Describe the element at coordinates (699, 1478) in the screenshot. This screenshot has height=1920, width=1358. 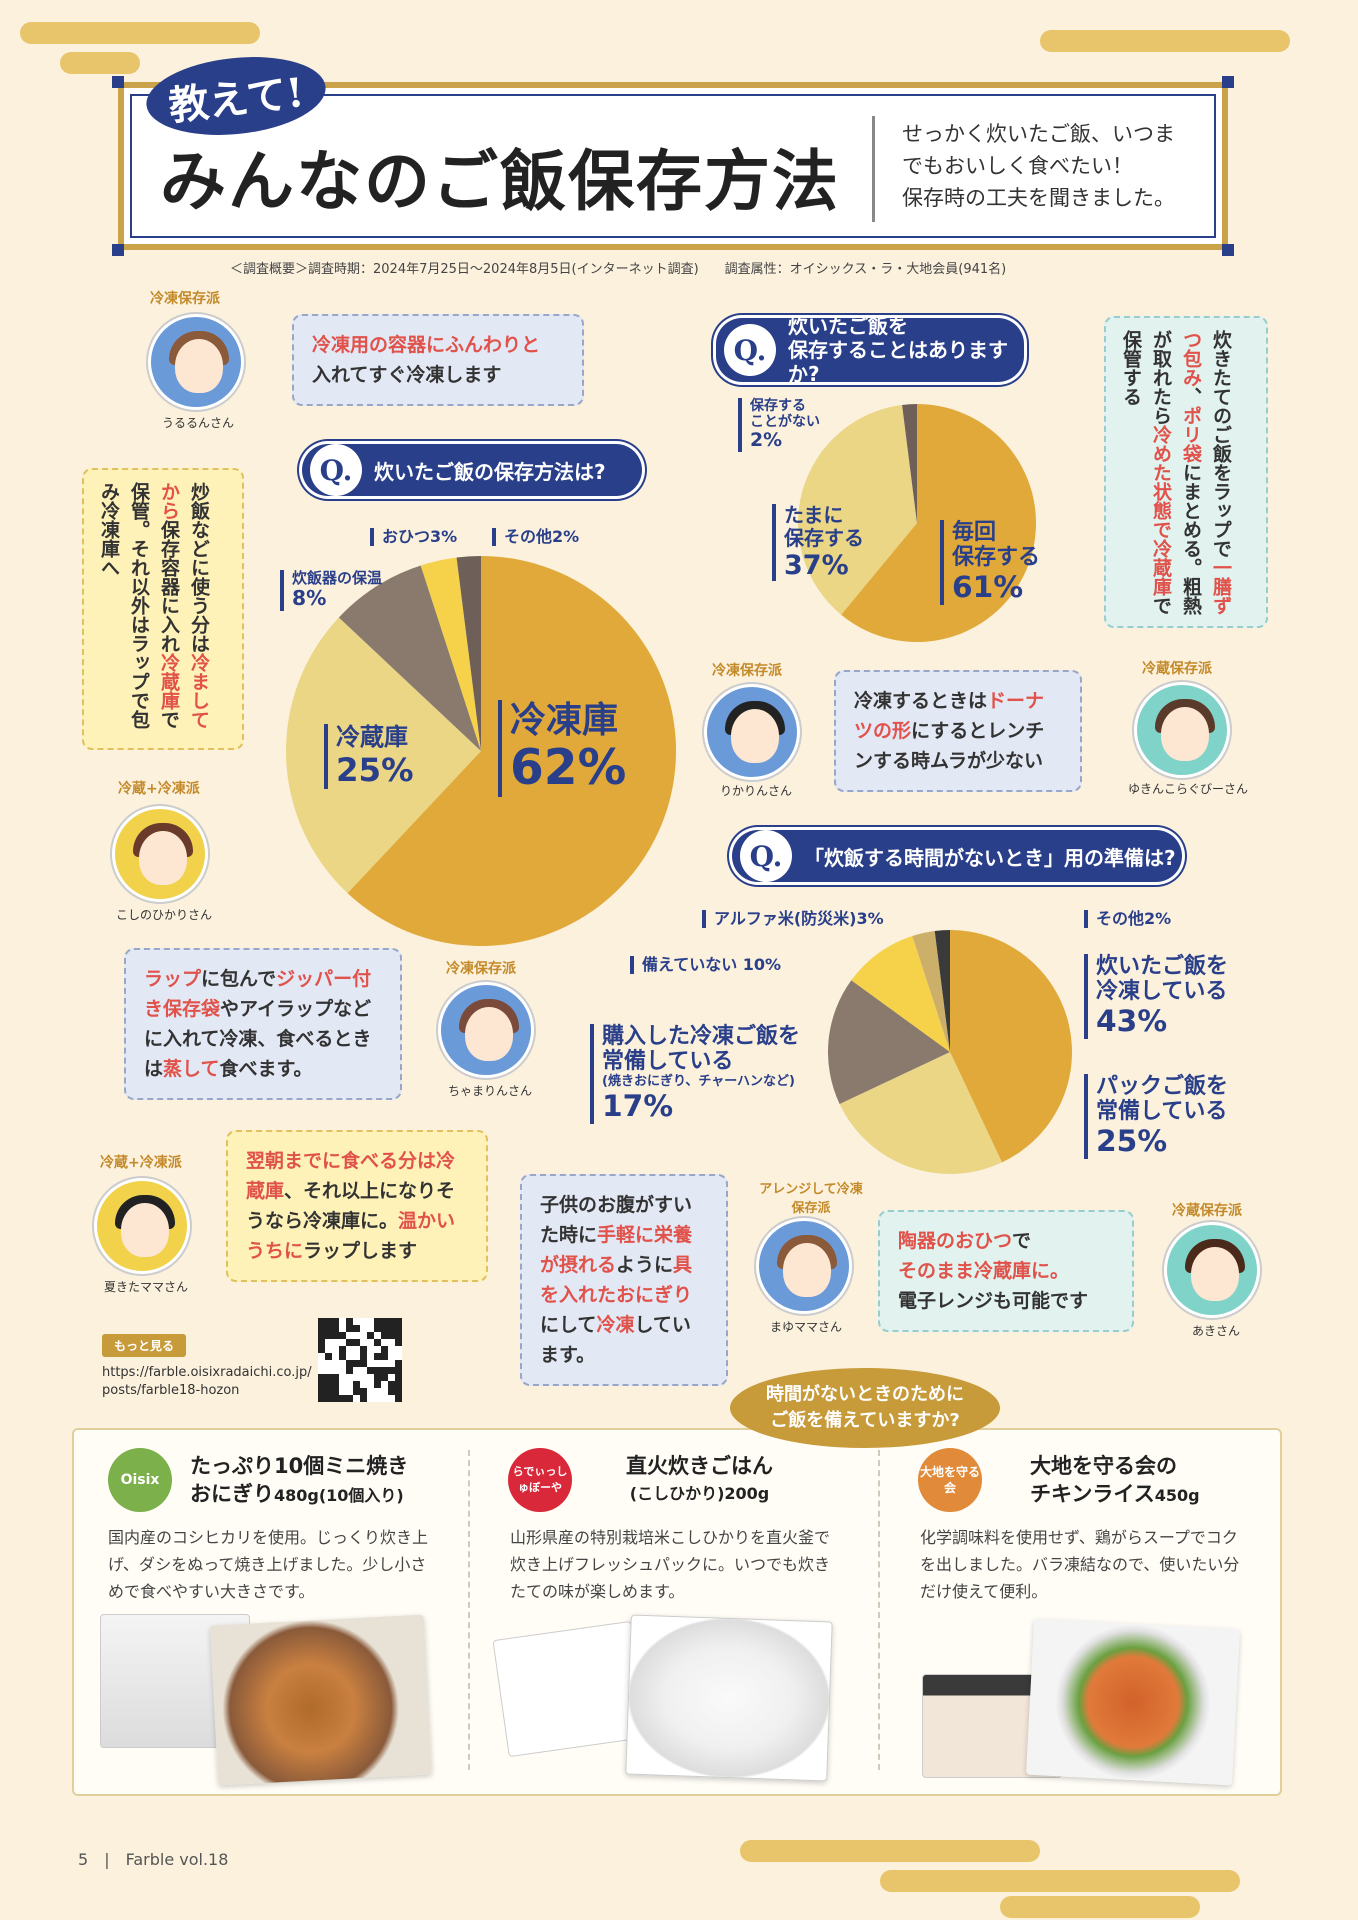
I see `product-title: 直火炊きごはん (こしひかり)200g` at that location.